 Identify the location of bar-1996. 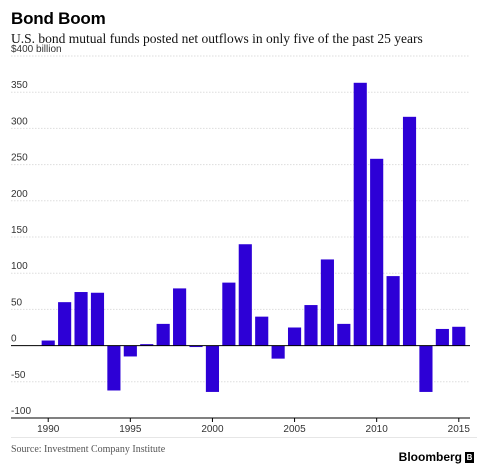
(147, 345).